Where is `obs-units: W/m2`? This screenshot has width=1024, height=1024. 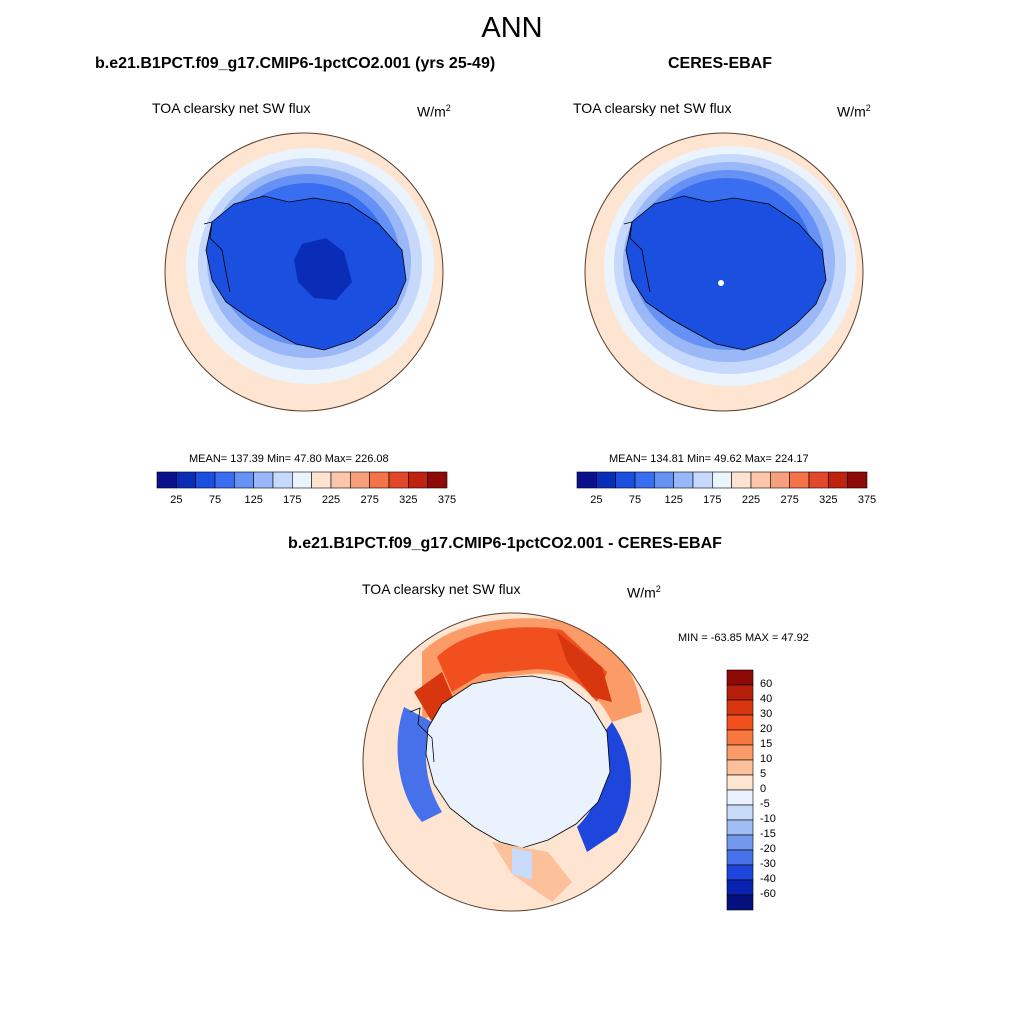
obs-units: W/m2 is located at coordinates (854, 111).